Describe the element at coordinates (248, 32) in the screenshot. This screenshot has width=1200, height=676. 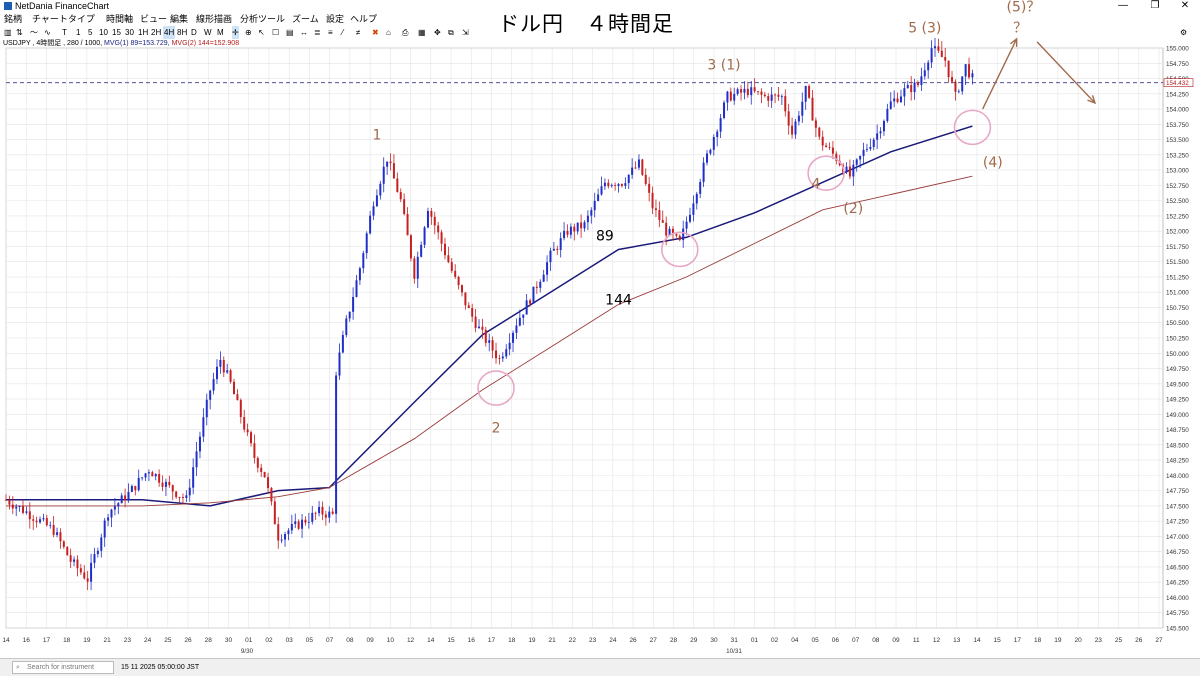
I see `zoom-icon: ⊕` at that location.